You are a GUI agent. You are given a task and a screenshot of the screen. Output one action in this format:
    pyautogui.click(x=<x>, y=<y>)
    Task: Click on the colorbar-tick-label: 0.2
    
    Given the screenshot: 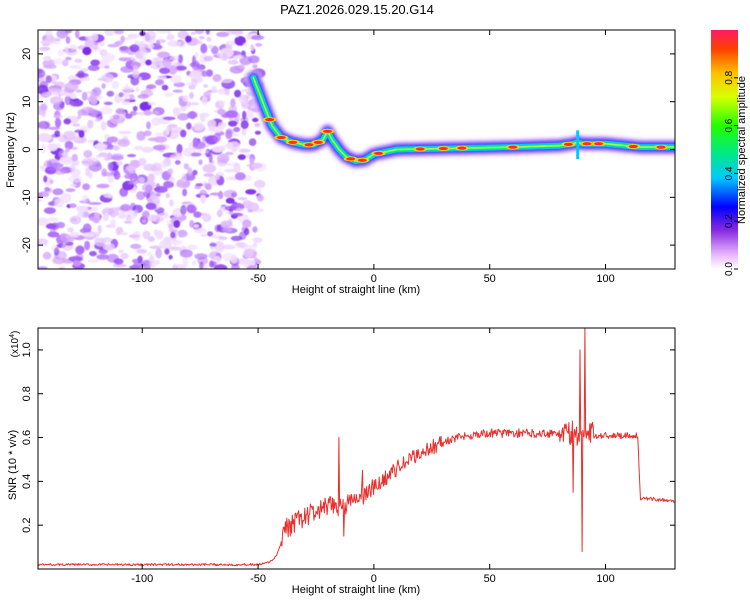 What is the action you would take?
    pyautogui.click(x=729, y=221)
    